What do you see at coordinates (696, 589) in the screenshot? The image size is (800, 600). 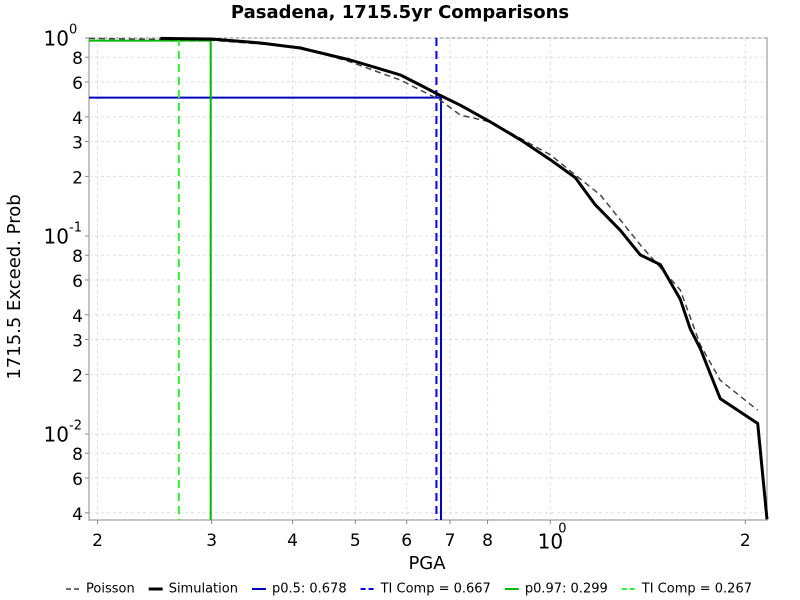 I see `legend-label: TI Comp = 0.267` at bounding box center [696, 589].